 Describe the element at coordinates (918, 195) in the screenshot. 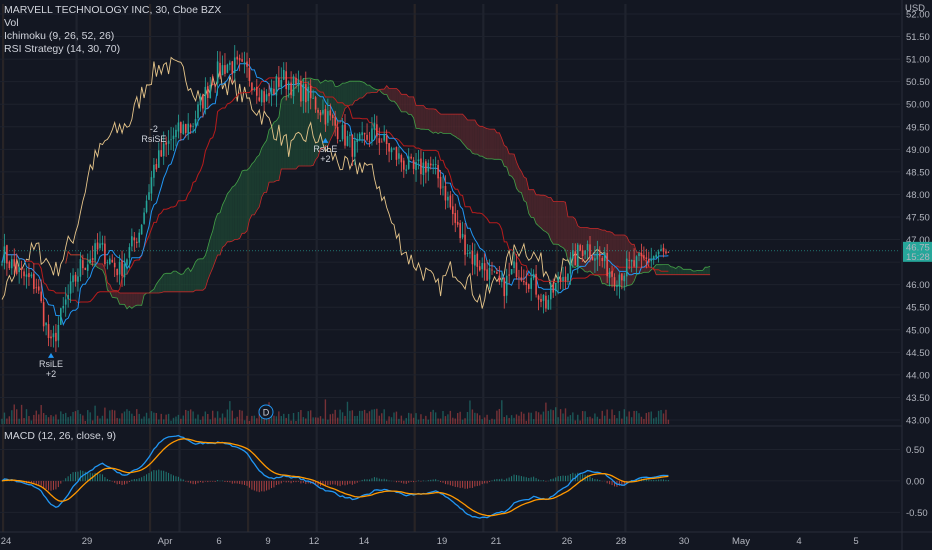

I see `price-tick-label: 48.00` at that location.